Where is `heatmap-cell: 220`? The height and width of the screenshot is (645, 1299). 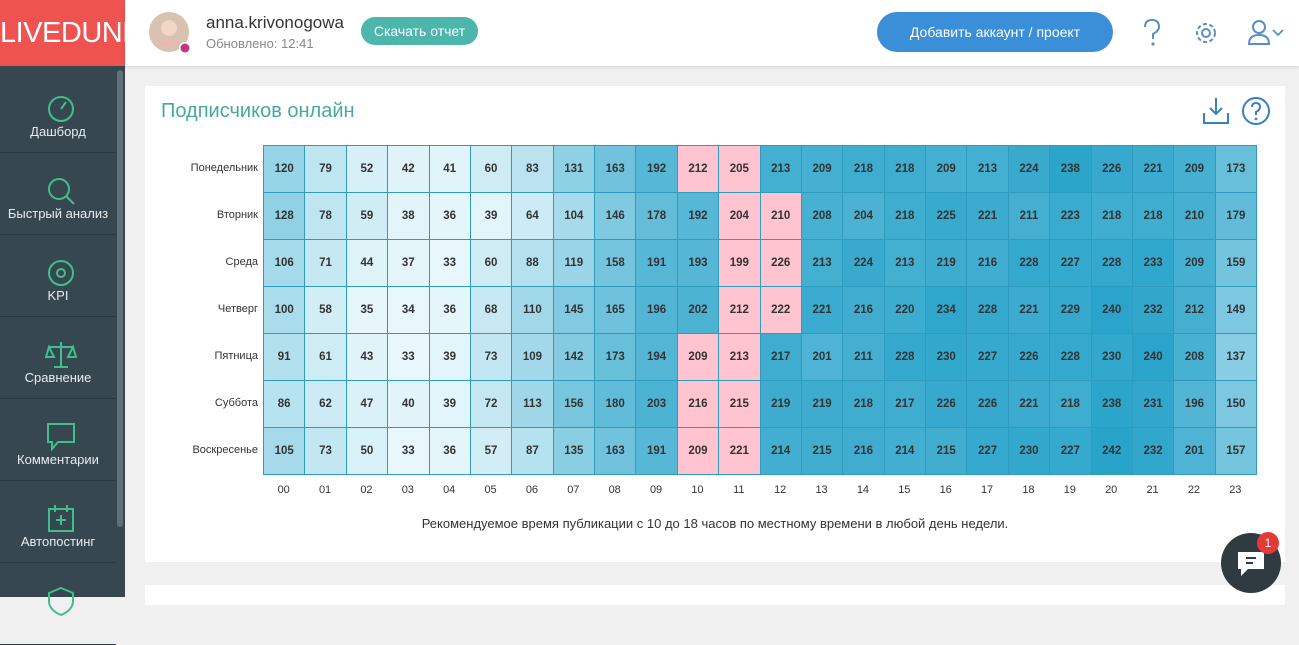
heatmap-cell: 220 is located at coordinates (904, 310).